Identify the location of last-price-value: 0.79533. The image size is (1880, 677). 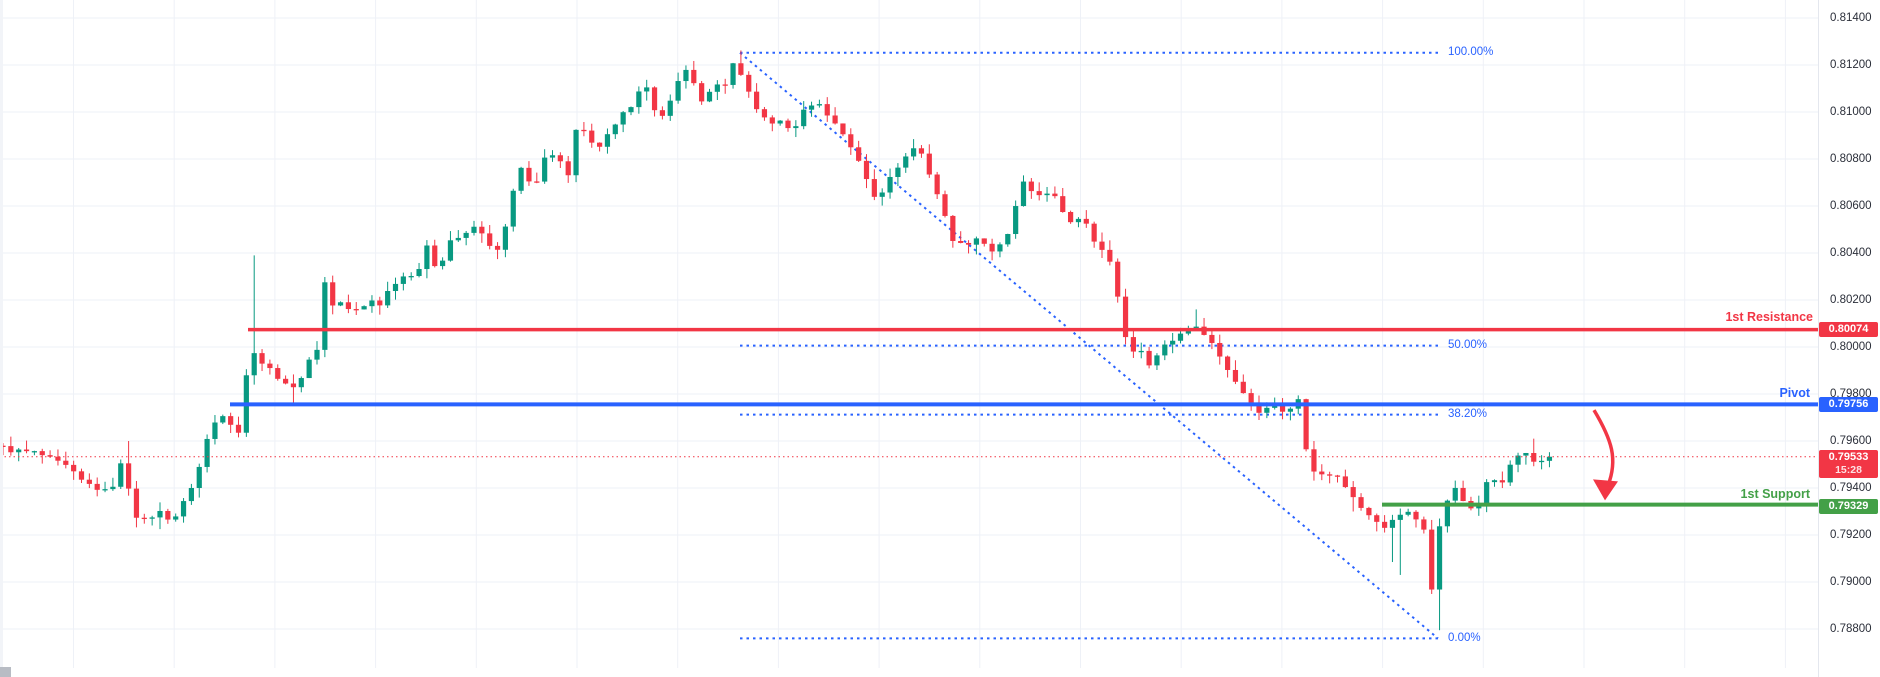
(1848, 457).